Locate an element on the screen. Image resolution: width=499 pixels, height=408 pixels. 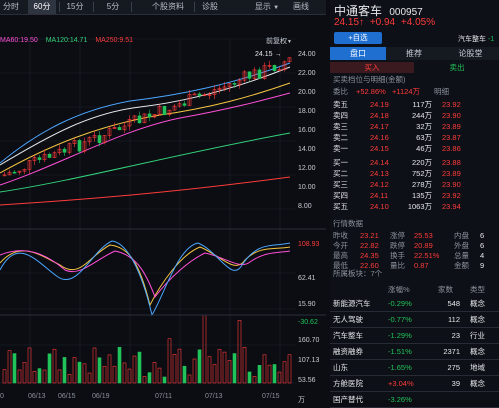
level-volume: 63万 is located at coordinates (424, 137).